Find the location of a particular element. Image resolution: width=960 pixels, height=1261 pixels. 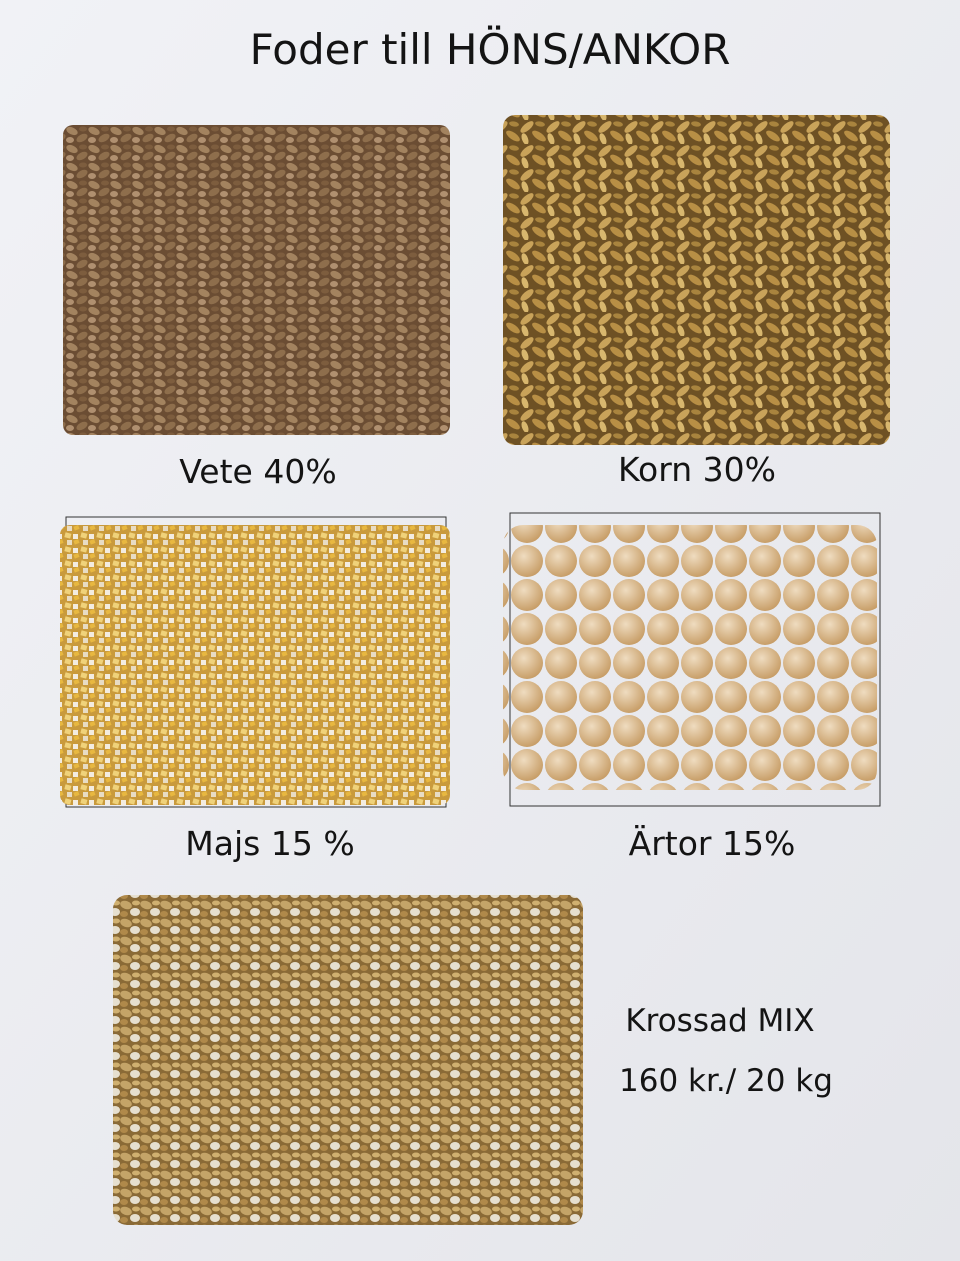

mix-label: Krossad MIX is located at coordinates (719, 1021).